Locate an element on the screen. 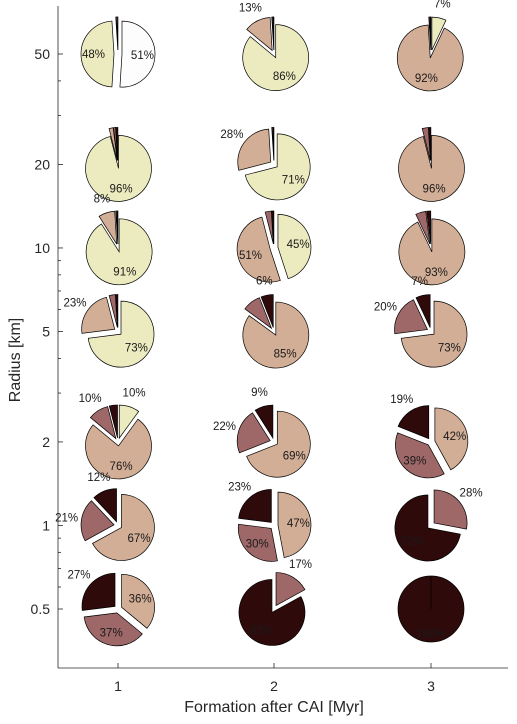 This screenshot has height=724, width=517. pie-percent-label: 12% is located at coordinates (98, 478).